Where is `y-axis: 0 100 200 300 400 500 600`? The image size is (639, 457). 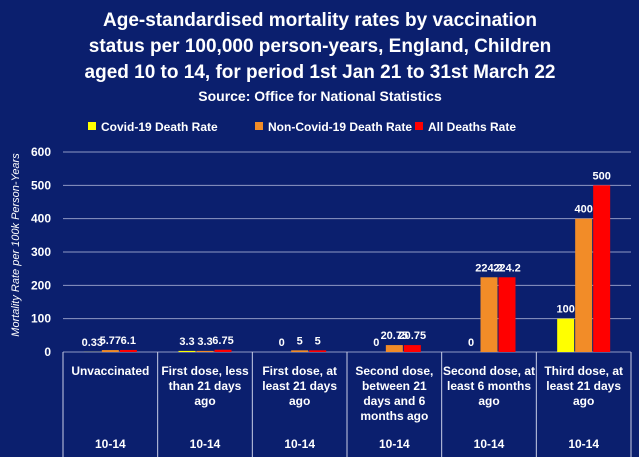 y-axis: 0 100 200 300 400 500 600 is located at coordinates (41, 252).